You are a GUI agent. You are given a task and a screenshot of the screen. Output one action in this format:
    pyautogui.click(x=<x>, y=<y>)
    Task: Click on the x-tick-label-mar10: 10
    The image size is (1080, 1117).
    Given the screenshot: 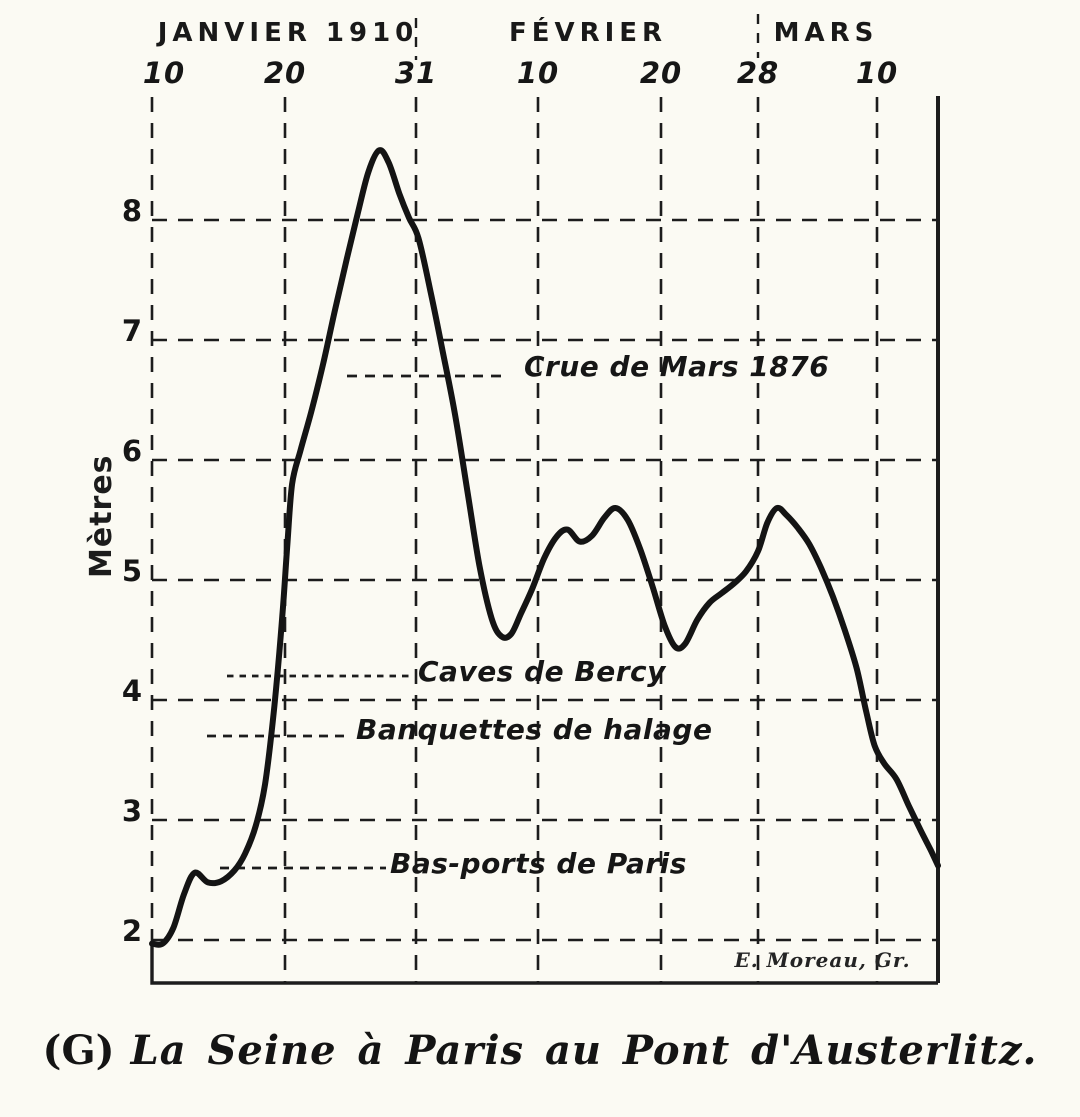 What is the action you would take?
    pyautogui.click(x=877, y=73)
    